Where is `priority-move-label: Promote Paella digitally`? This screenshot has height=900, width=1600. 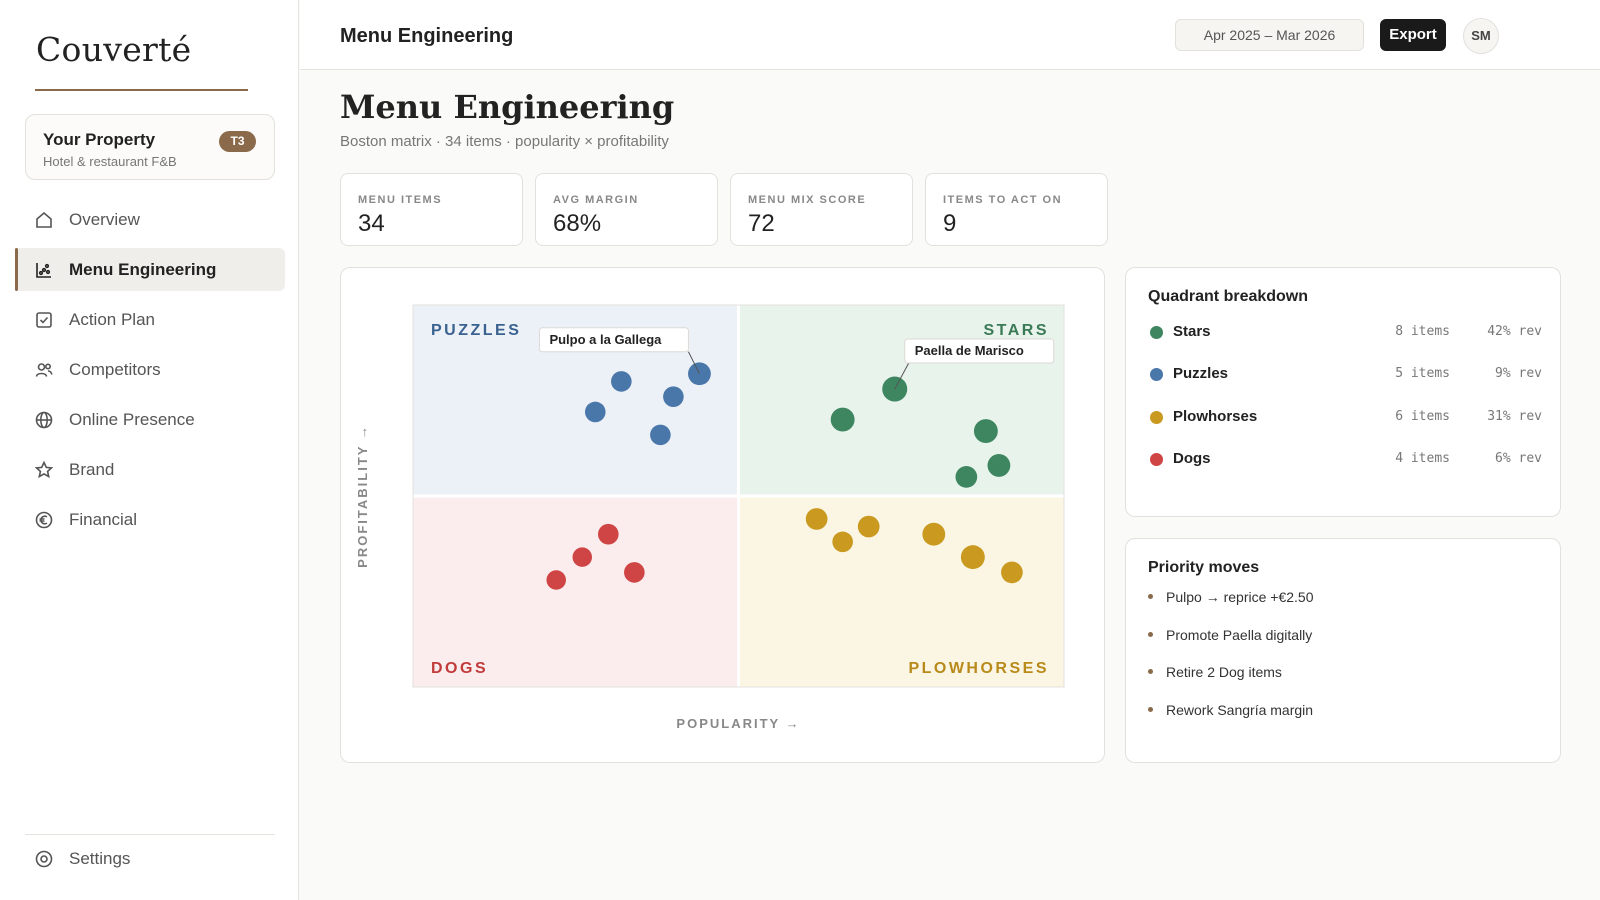 priority-move-label: Promote Paella digitally is located at coordinates (1239, 635).